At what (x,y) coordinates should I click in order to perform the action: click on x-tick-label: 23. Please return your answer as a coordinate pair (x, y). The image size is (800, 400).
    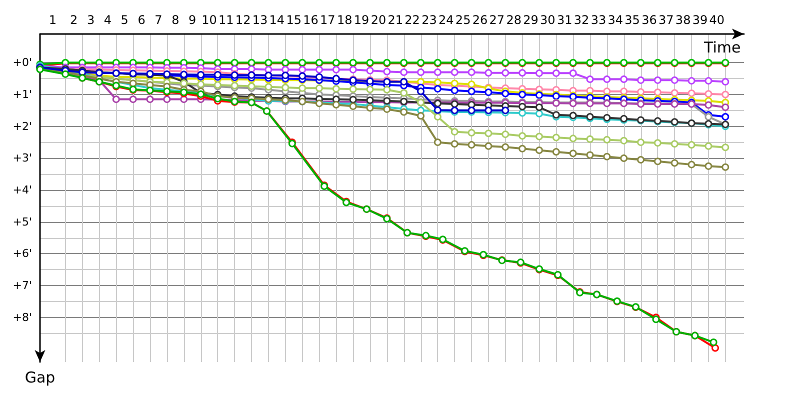
    Looking at the image, I should click on (429, 20).